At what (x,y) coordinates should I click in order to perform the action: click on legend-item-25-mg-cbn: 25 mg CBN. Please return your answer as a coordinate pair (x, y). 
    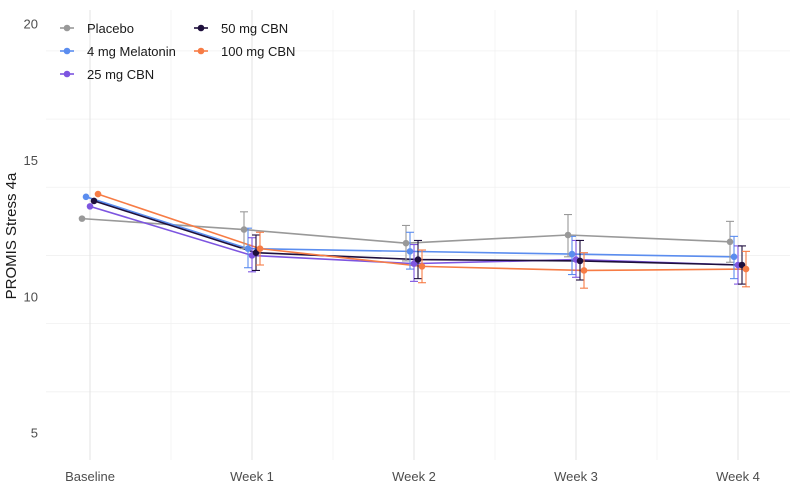
    Looking at the image, I should click on (107, 74).